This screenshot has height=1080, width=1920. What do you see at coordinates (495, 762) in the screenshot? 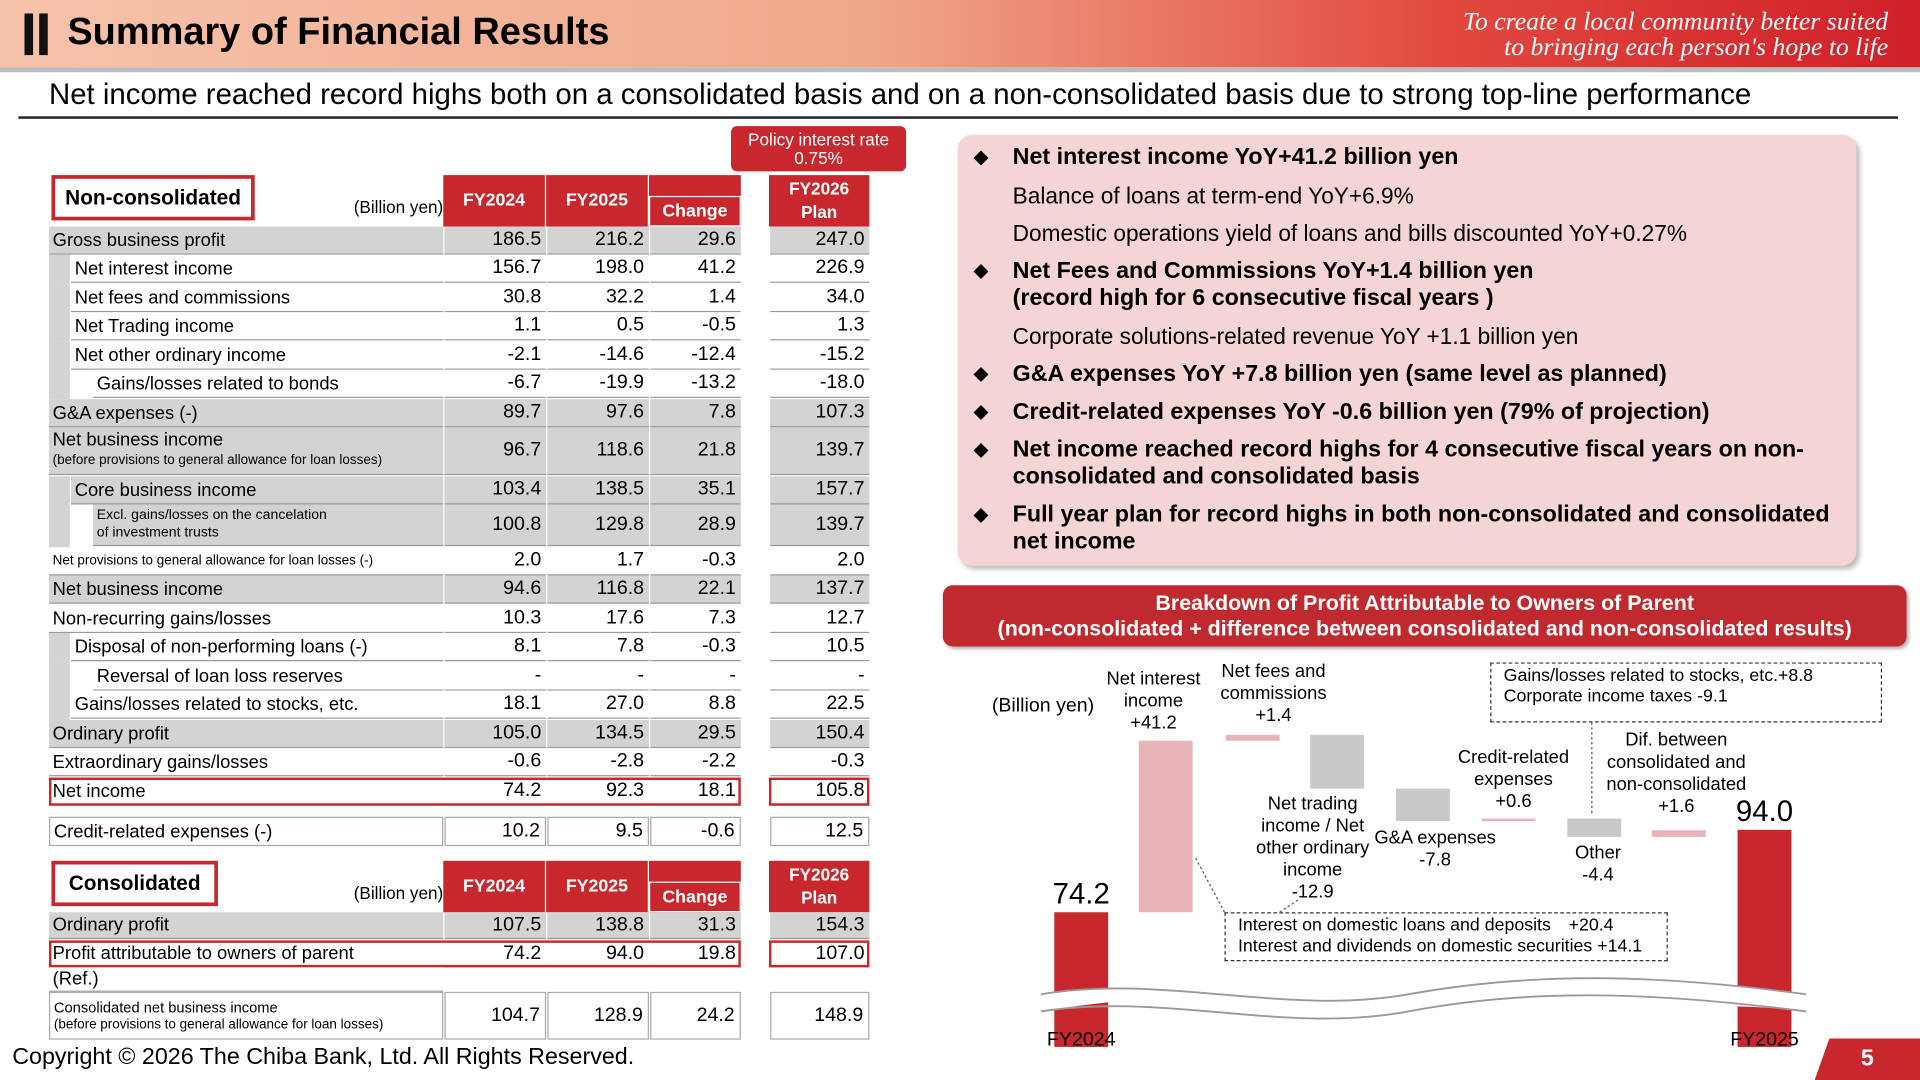
I see `table-cell: -0.6` at bounding box center [495, 762].